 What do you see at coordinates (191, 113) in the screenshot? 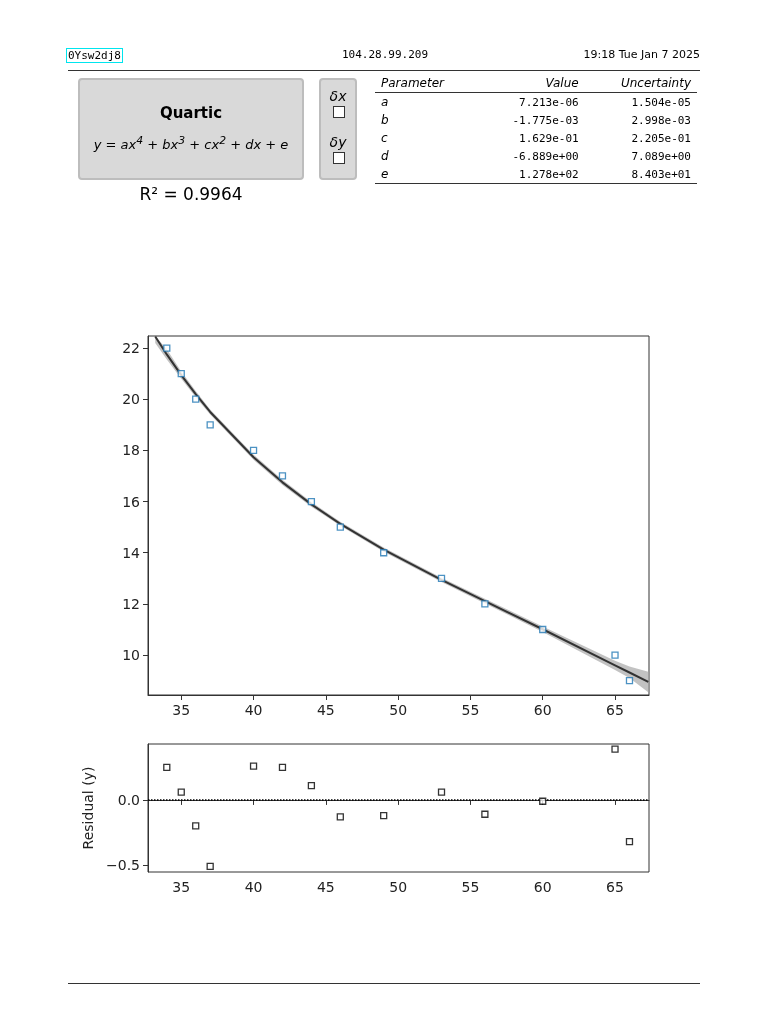
I see `text: Quartic` at bounding box center [191, 113].